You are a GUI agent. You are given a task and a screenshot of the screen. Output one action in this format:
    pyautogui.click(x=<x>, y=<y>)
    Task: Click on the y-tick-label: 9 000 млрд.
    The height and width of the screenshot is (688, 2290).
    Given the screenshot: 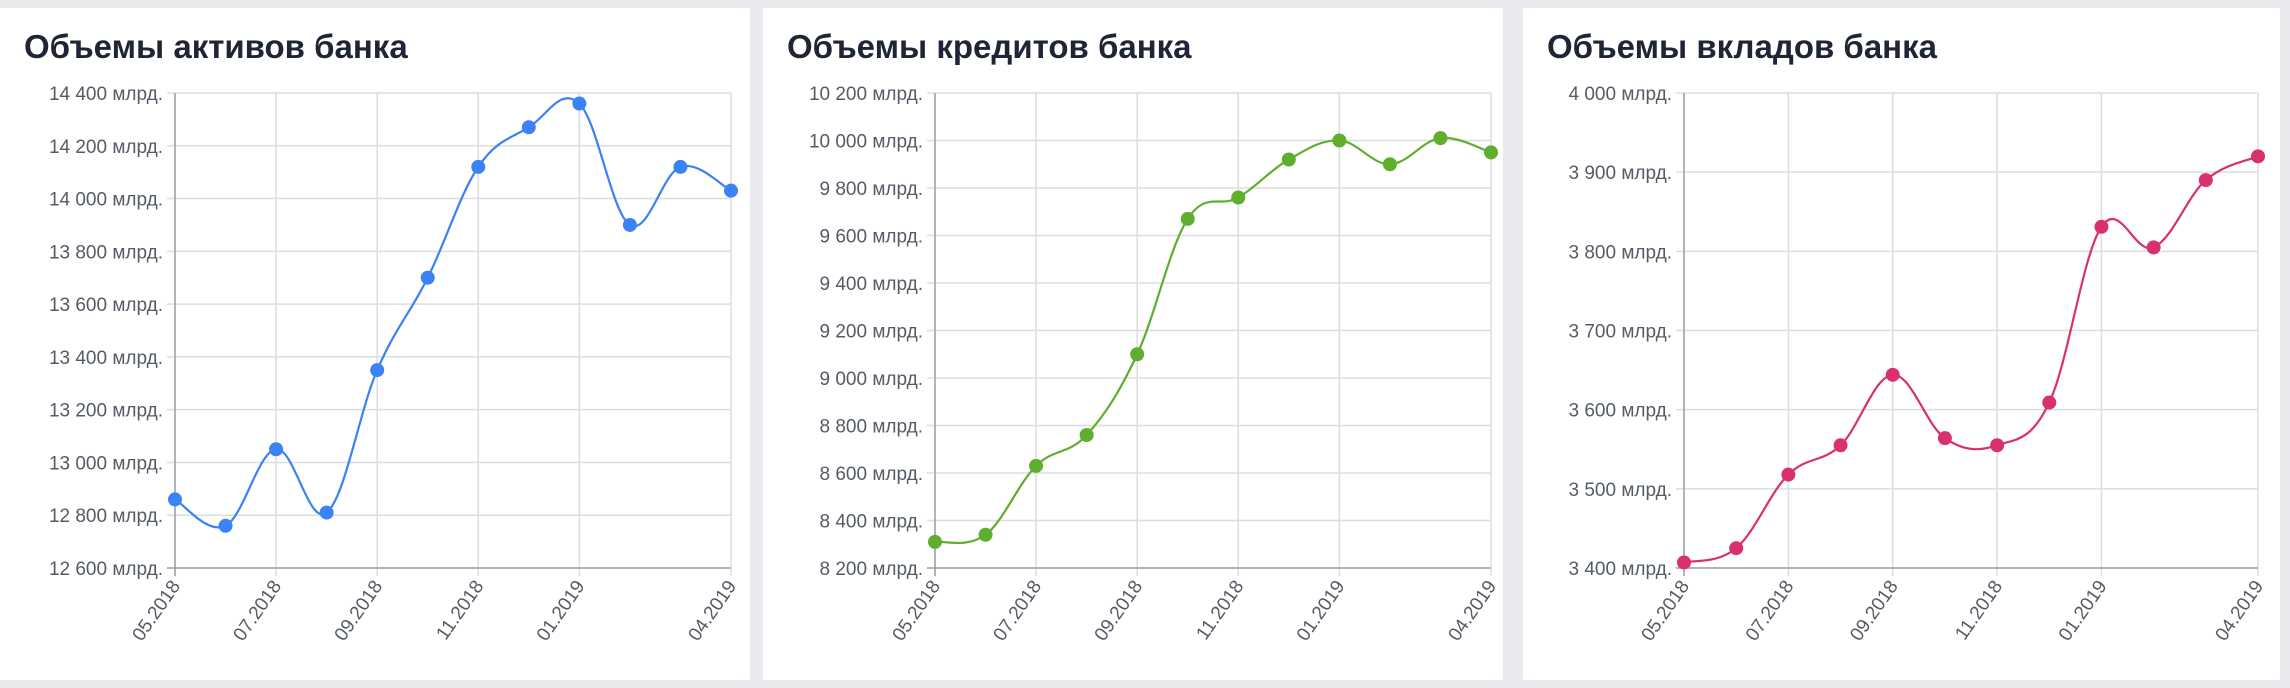 What is the action you would take?
    pyautogui.click(x=871, y=379)
    